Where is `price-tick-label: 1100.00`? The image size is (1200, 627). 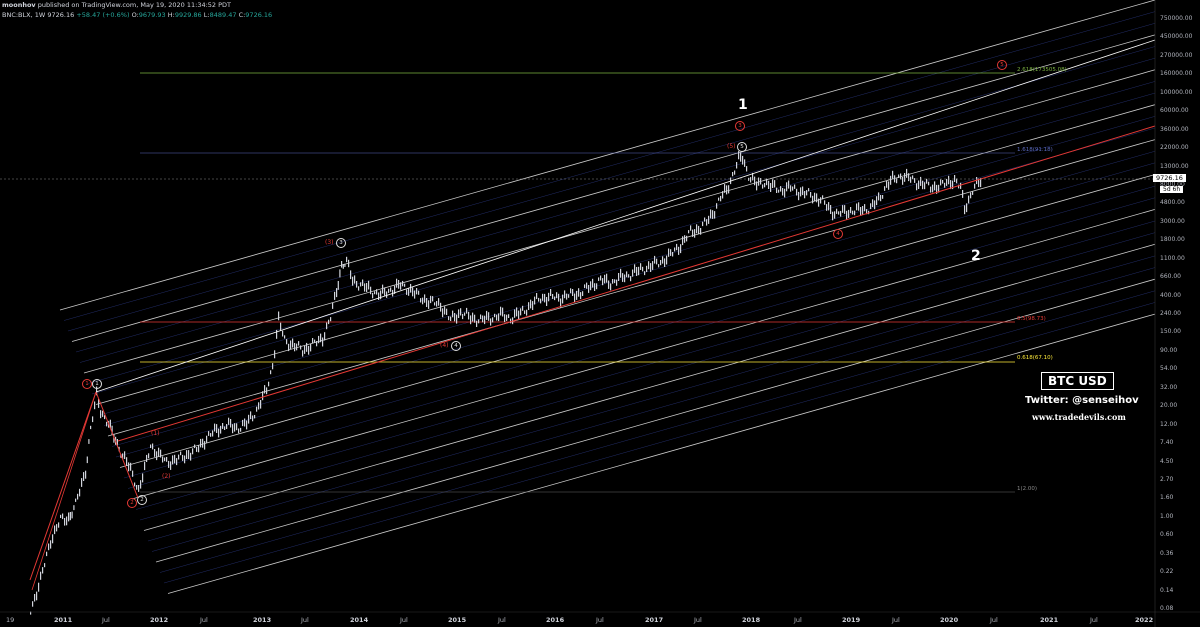 price-tick-label: 1100.00 is located at coordinates (1172, 258).